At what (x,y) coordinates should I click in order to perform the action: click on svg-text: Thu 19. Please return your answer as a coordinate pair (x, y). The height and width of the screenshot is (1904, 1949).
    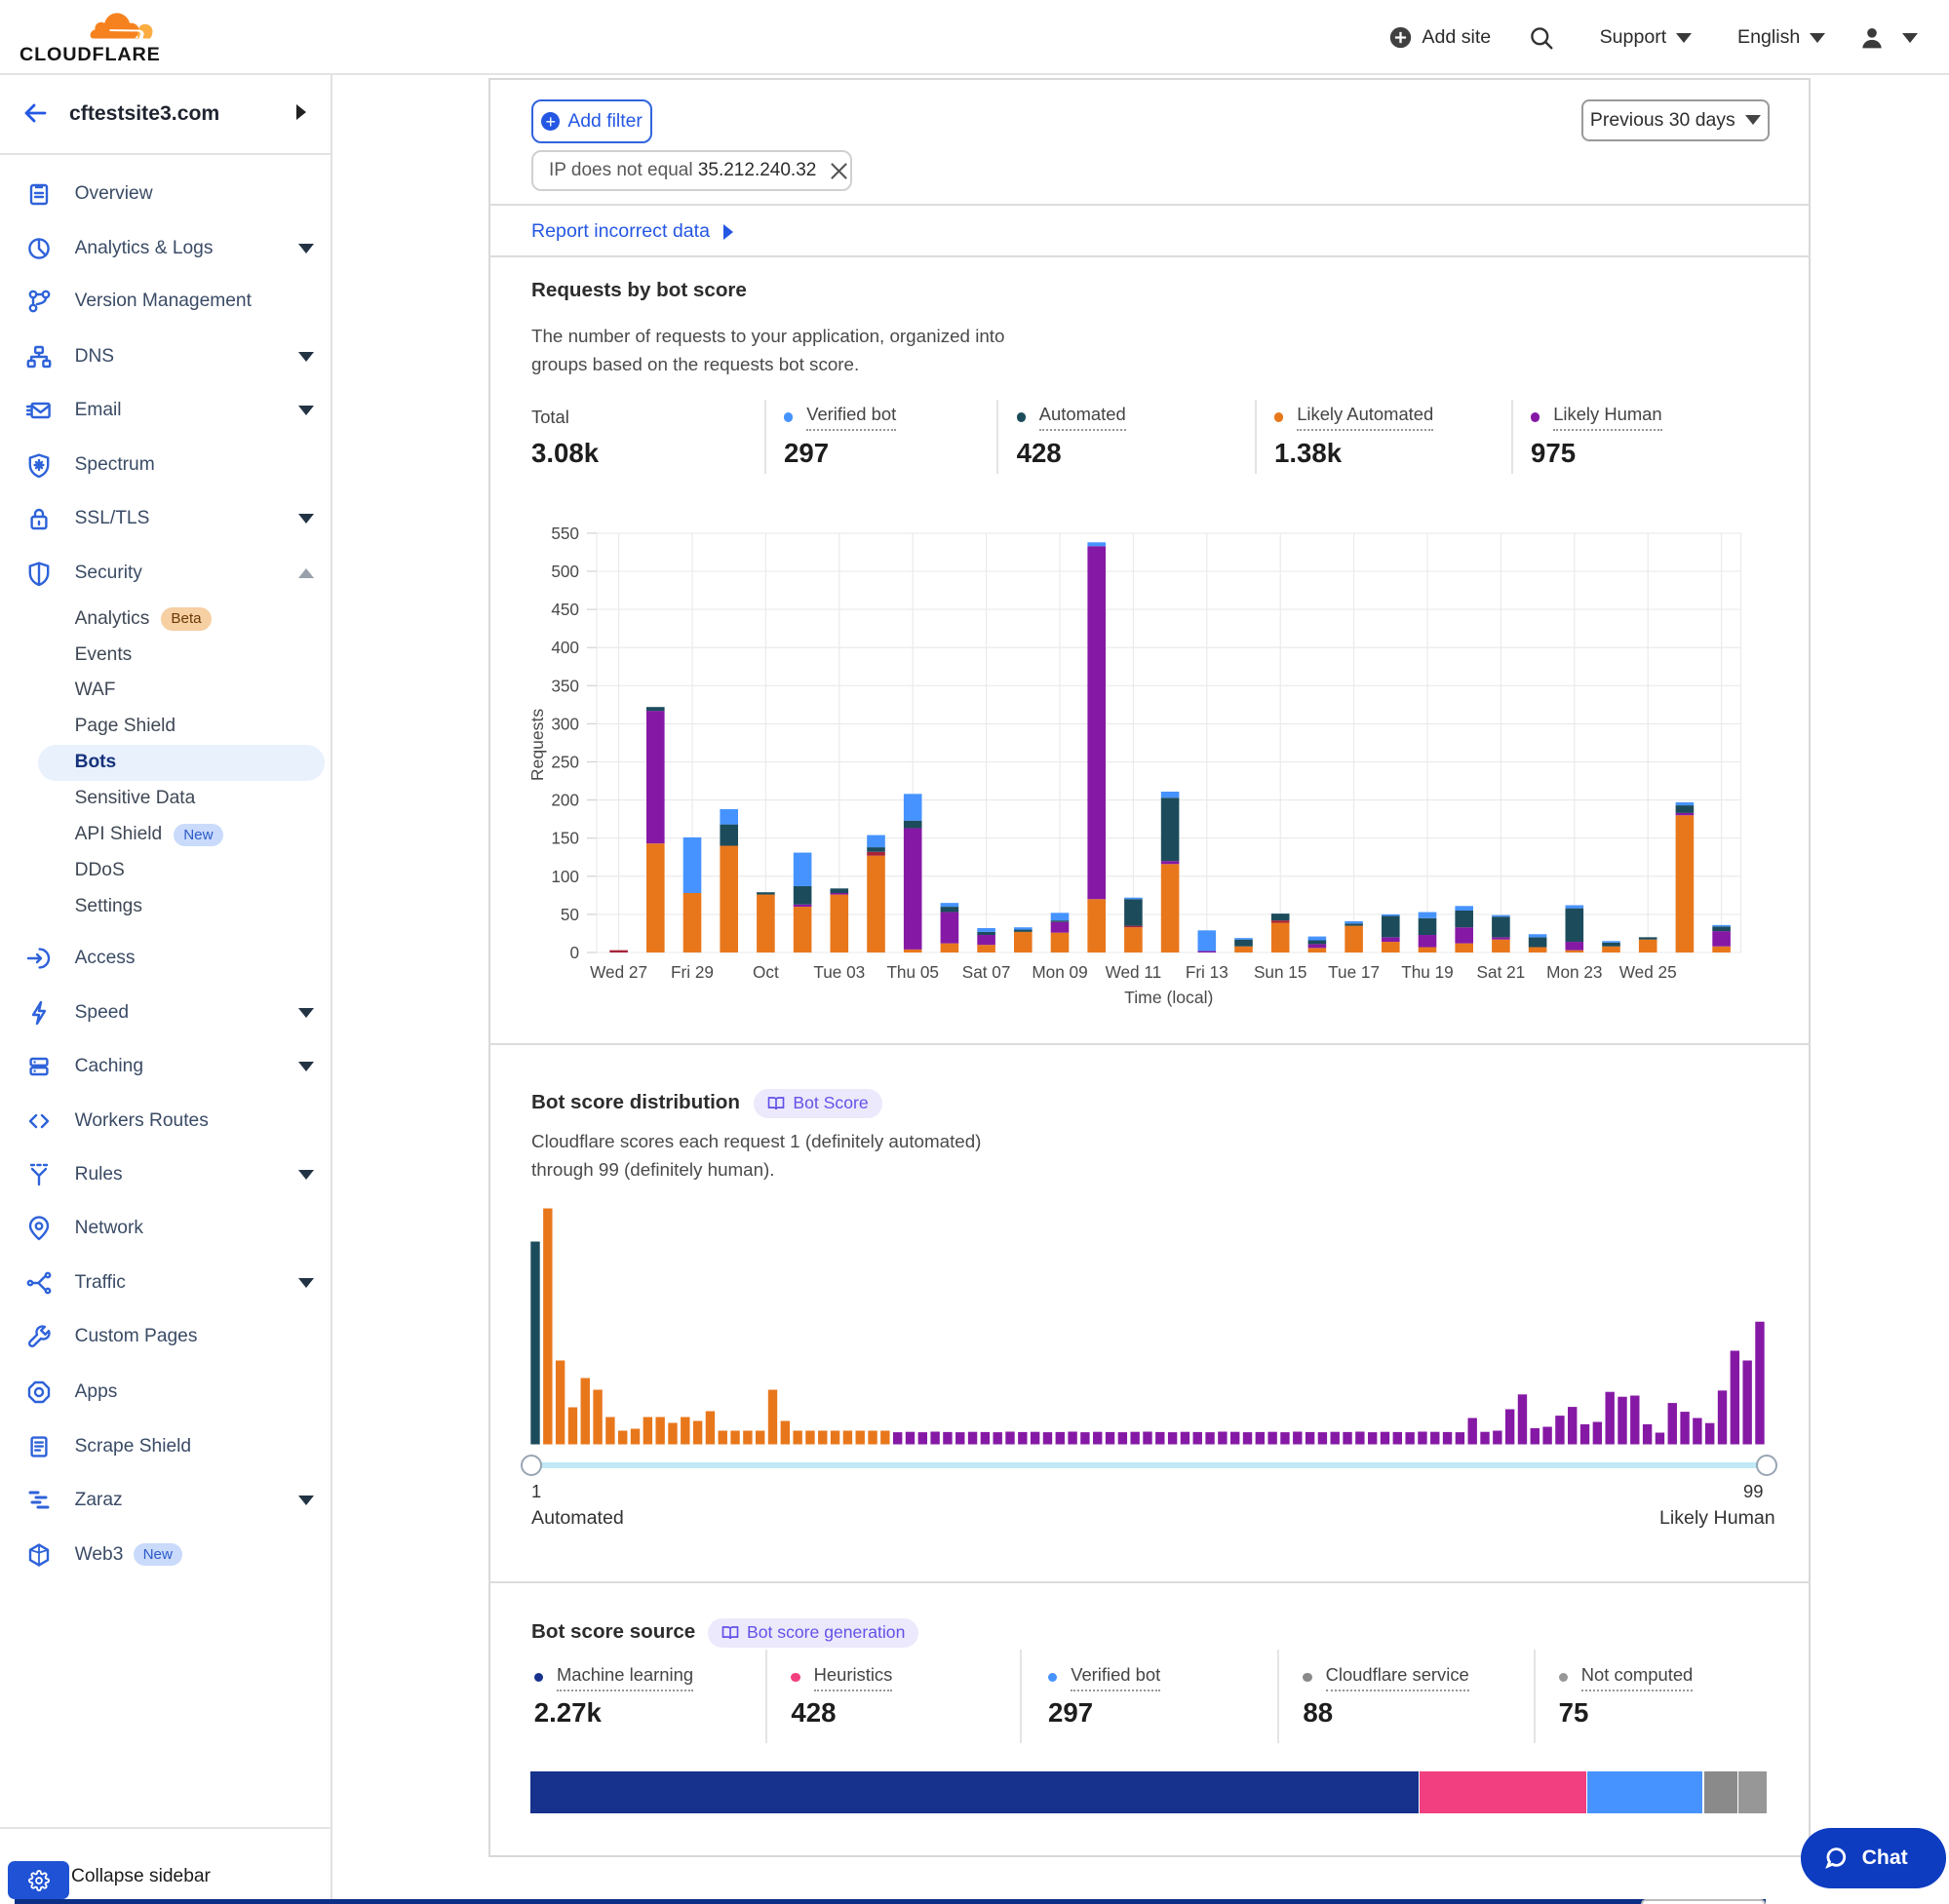
    Looking at the image, I should click on (1428, 972).